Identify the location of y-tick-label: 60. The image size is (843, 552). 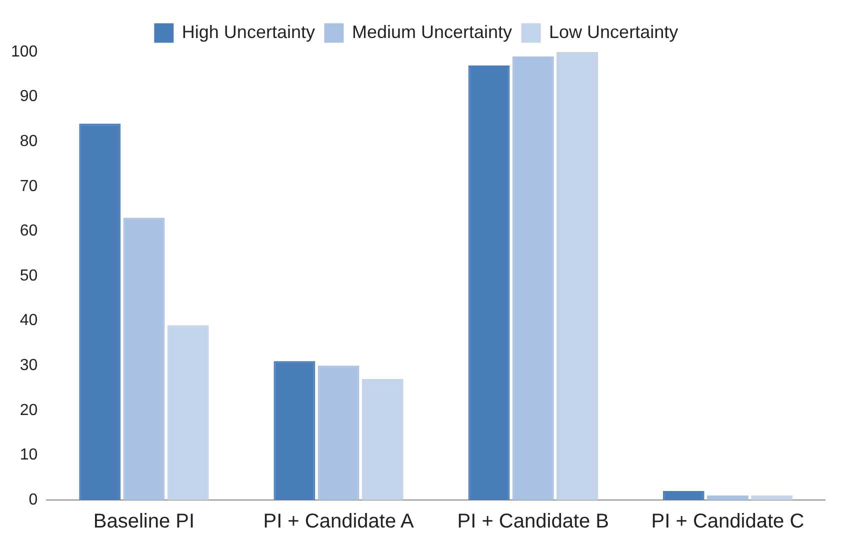
(29, 231).